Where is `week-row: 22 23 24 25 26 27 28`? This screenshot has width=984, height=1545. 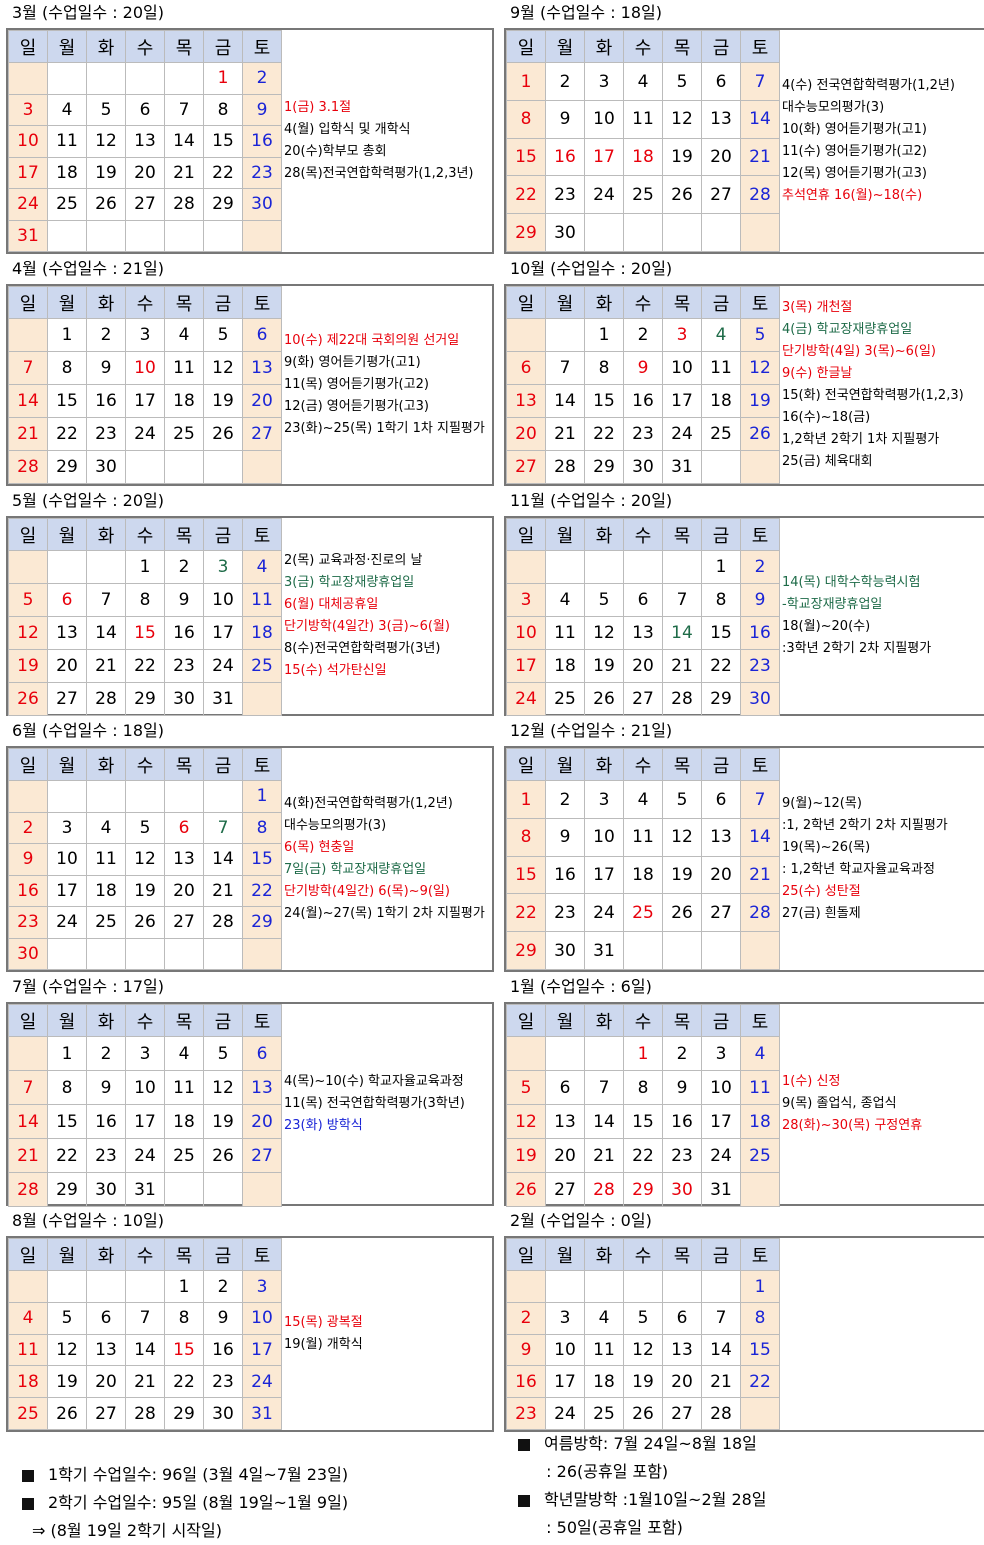 week-row: 22 23 24 25 26 27 28 is located at coordinates (643, 195).